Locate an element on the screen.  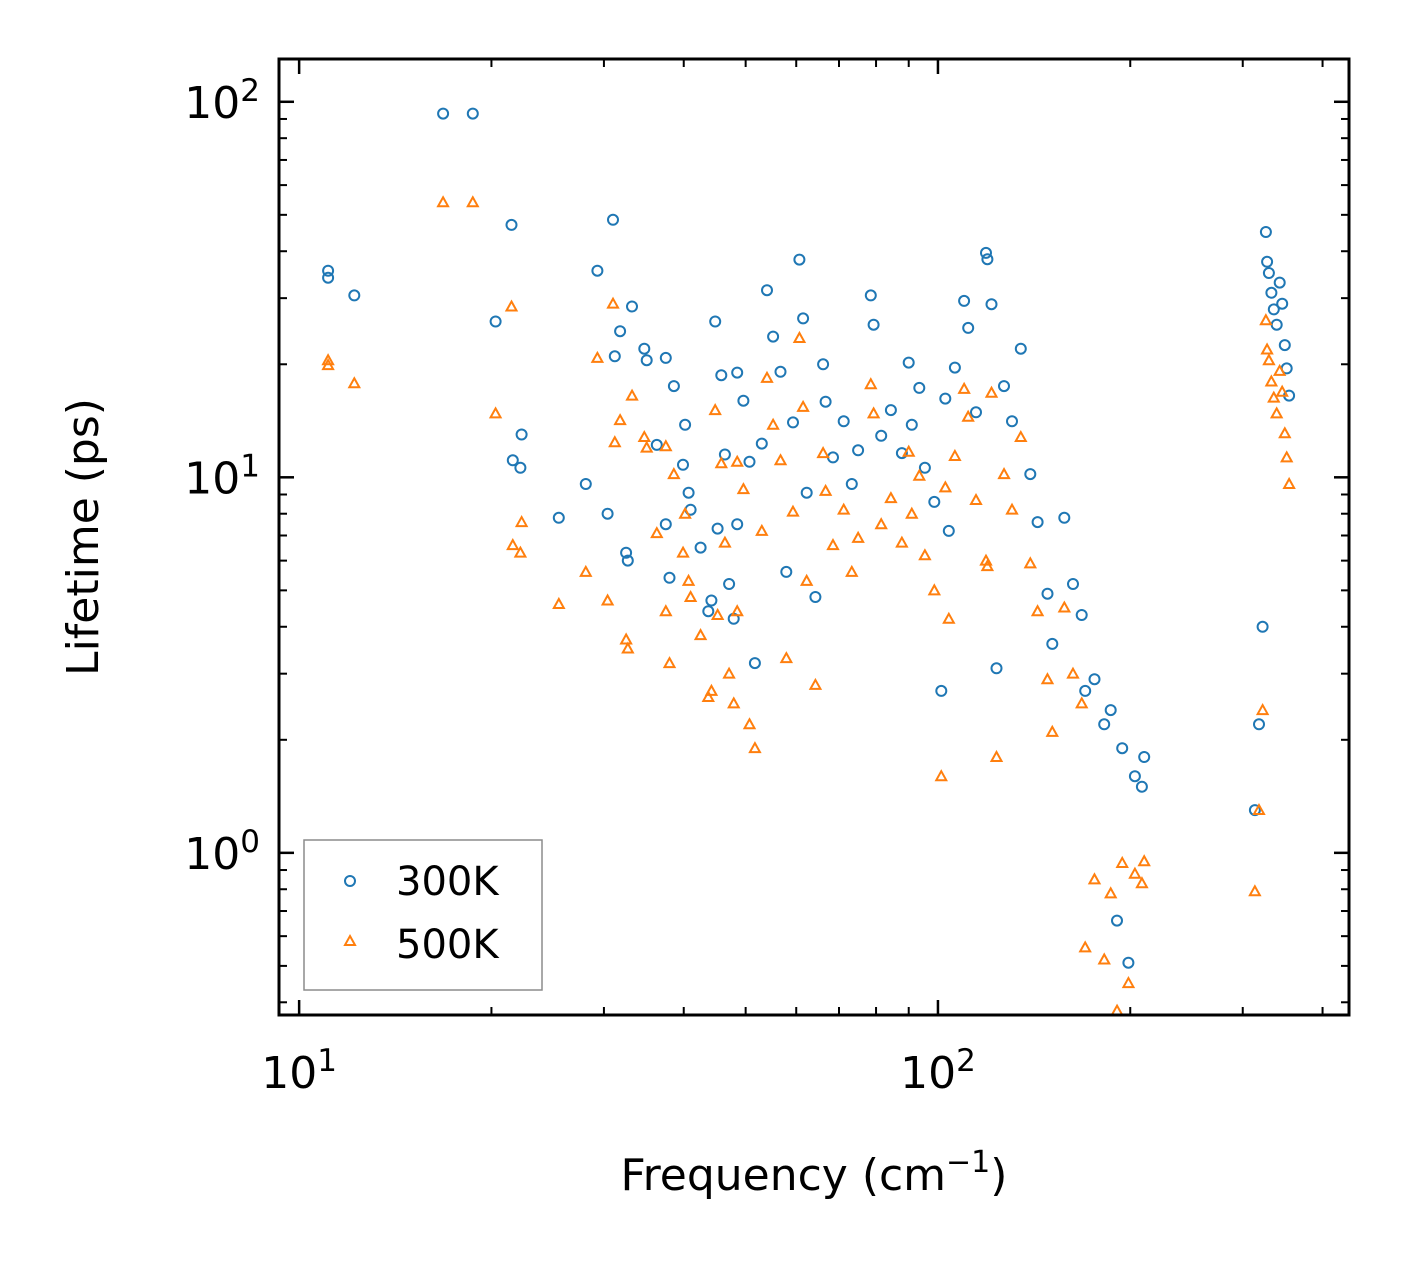
y-tick-label: 101 is located at coordinates (222, 476).